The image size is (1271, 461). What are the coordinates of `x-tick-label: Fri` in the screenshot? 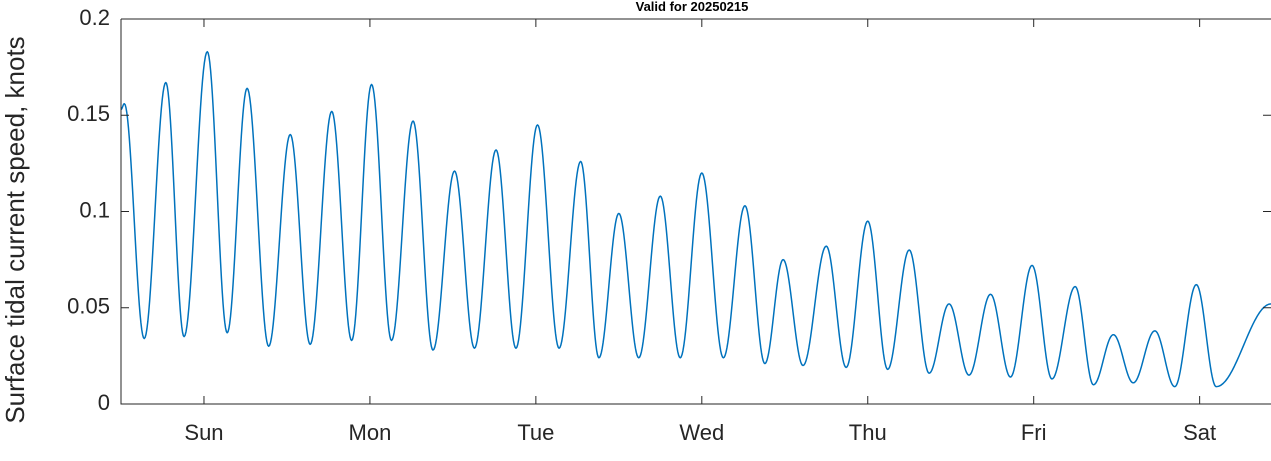 It's located at (1034, 432).